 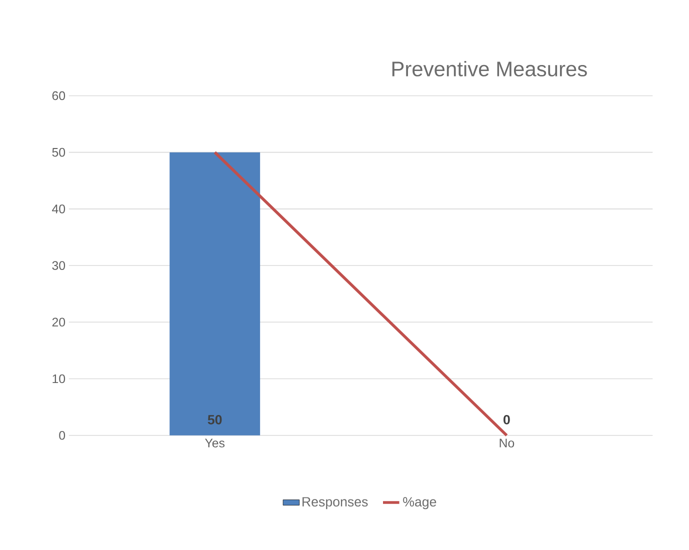 What do you see at coordinates (59, 95) in the screenshot?
I see `y-tick-label: 60` at bounding box center [59, 95].